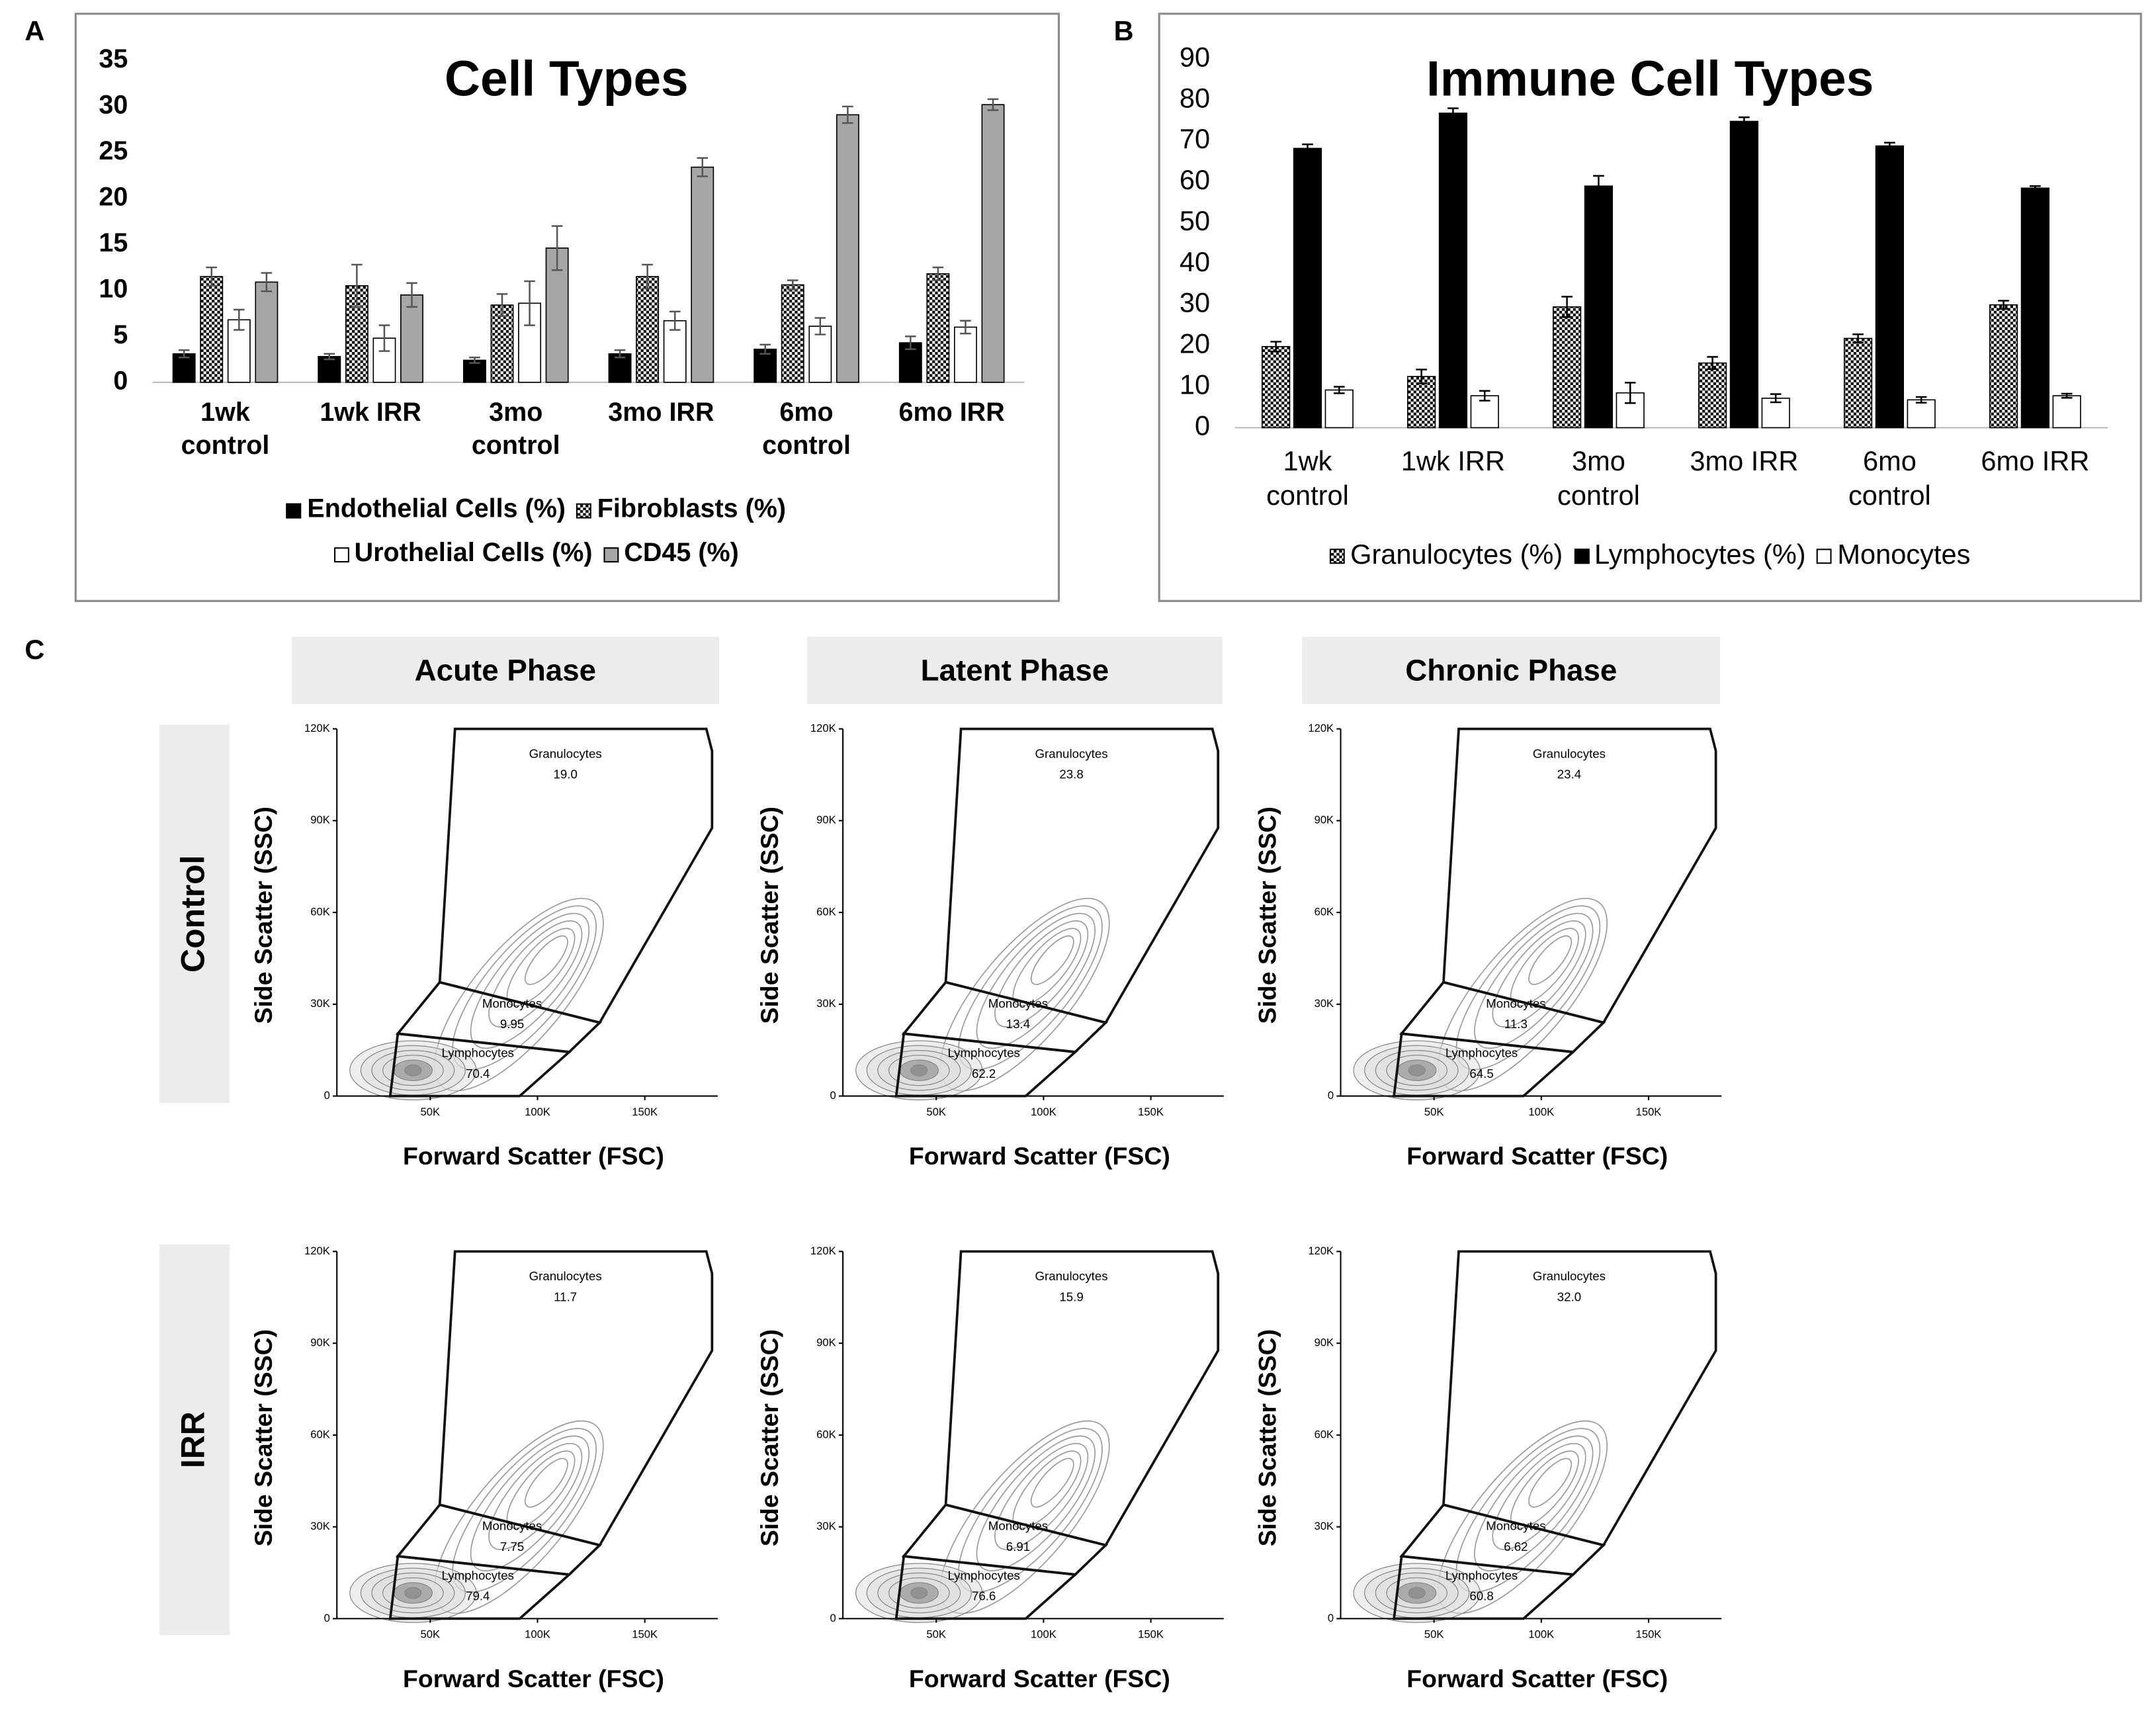 This screenshot has height=1711, width=2156. I want to click on panel-label: B, so click(1124, 31).